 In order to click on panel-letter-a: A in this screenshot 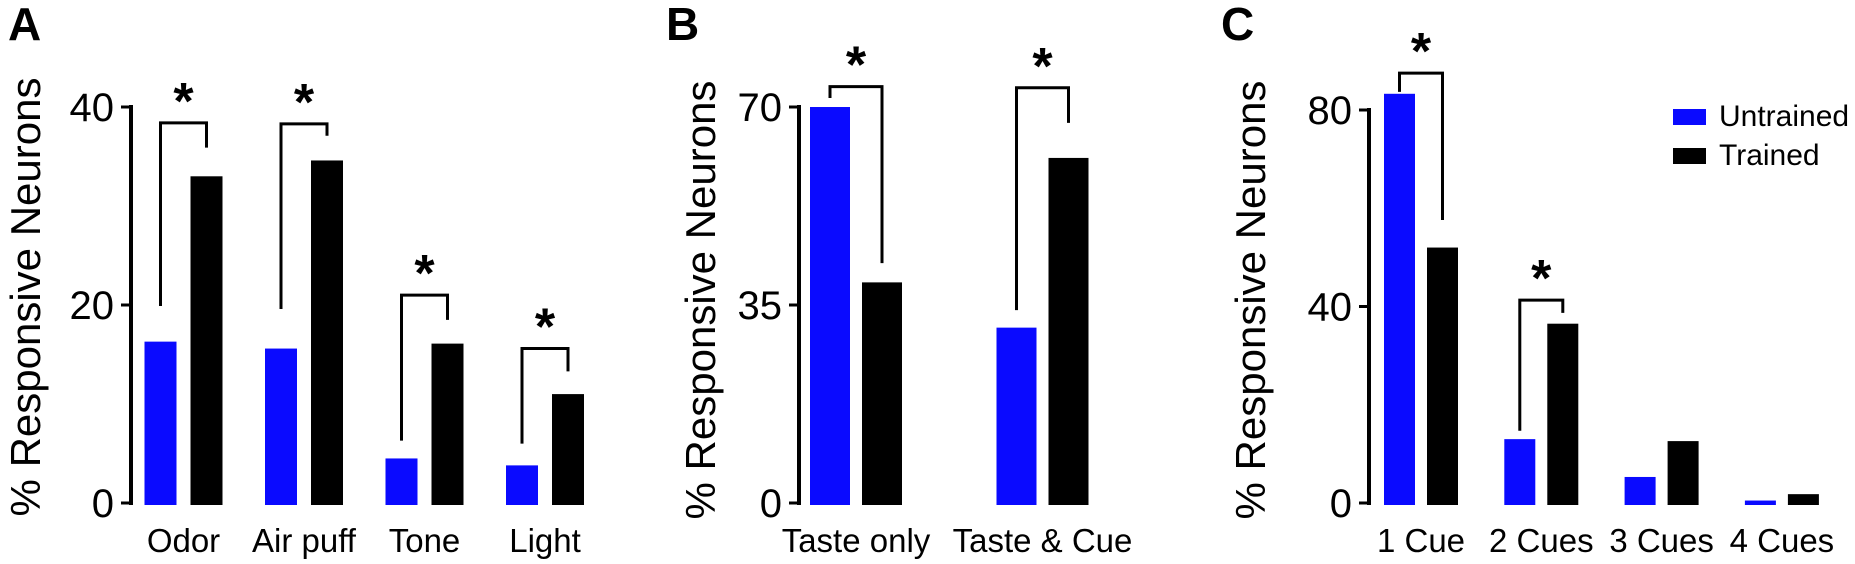, I will do `click(25, 25)`.